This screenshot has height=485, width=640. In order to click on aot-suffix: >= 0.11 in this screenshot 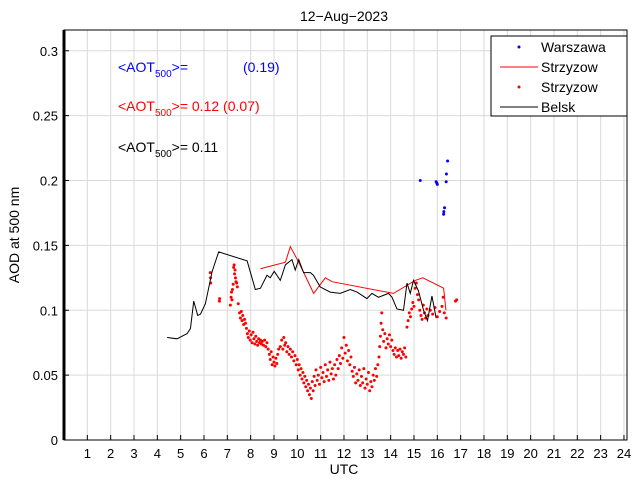, I will do `click(195, 147)`.